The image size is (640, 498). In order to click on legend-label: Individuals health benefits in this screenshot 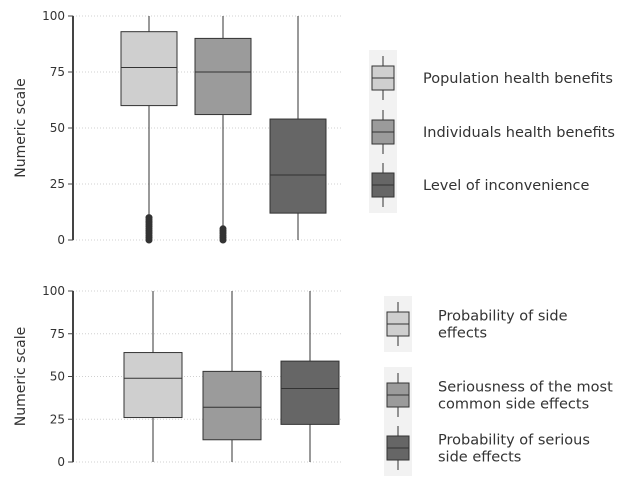, I will do `click(519, 133)`.